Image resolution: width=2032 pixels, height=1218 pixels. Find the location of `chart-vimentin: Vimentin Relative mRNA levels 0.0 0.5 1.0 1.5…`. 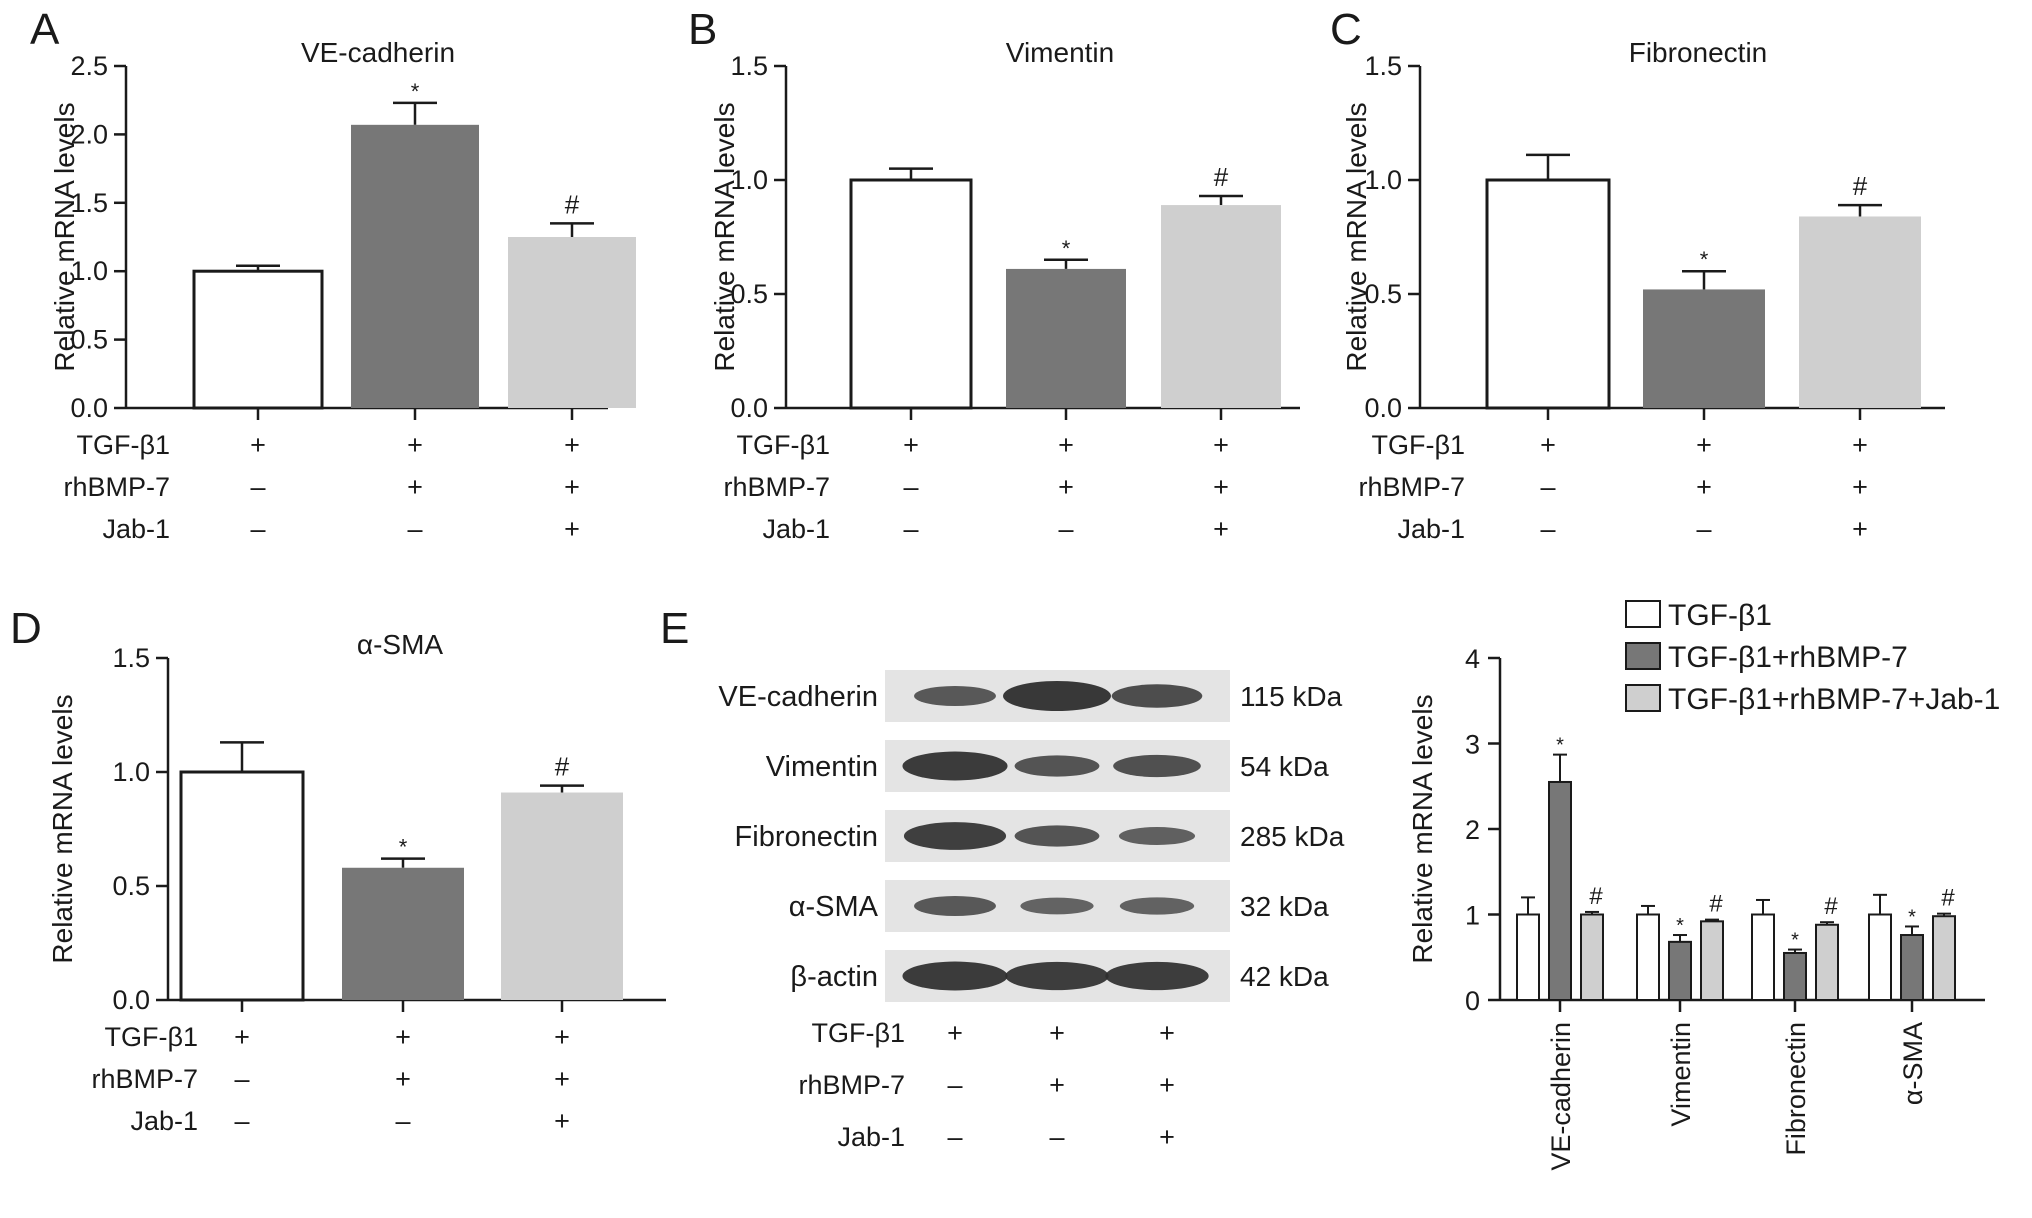

chart-vimentin: Vimentin Relative mRNA levels 0.0 0.5 1.0 1.5… is located at coordinates (1004, 290).